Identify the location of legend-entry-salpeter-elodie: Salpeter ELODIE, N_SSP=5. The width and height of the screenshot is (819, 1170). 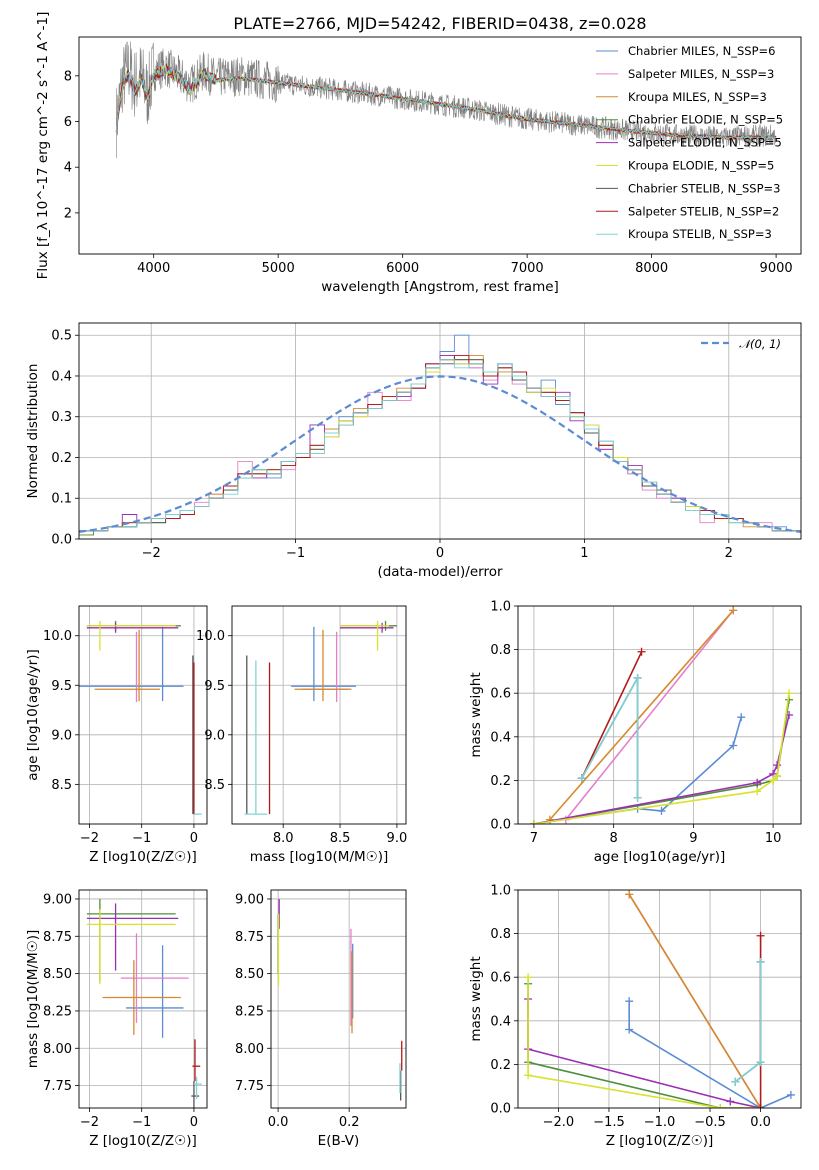
(705, 143).